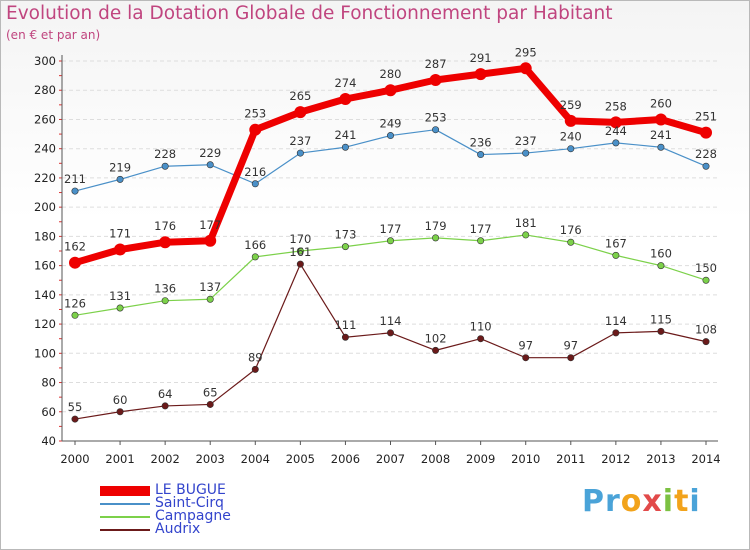 The width and height of the screenshot is (750, 550). I want to click on data-label-audrix-2012: 114, so click(616, 321).